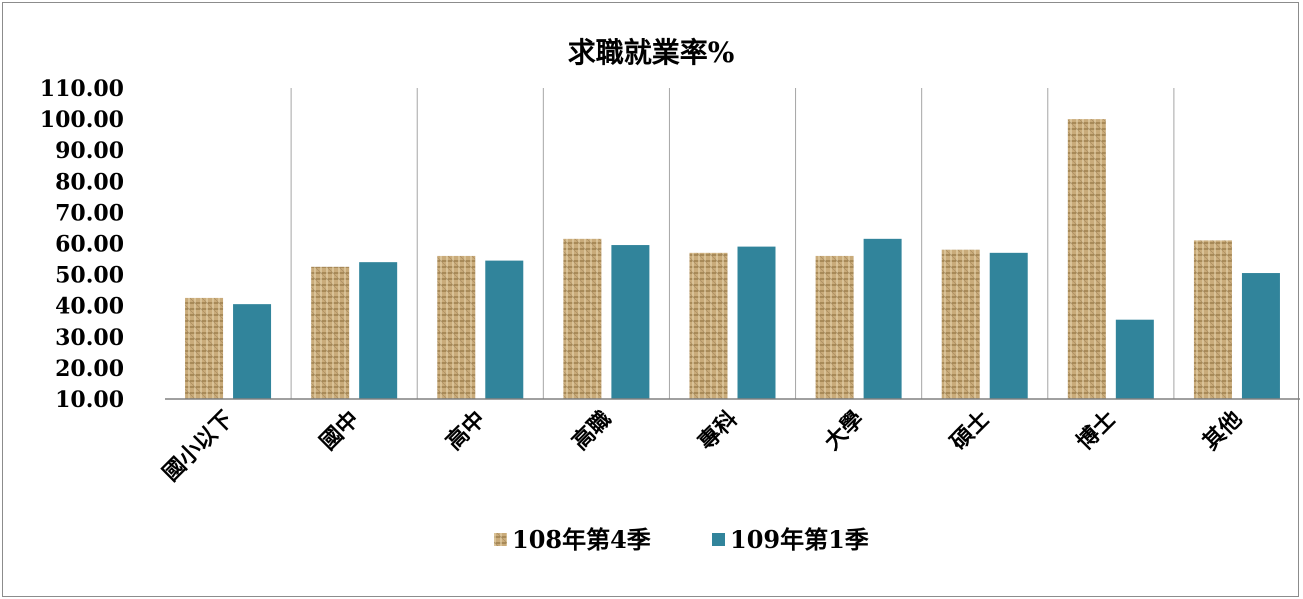  Describe the element at coordinates (89, 338) in the screenshot. I see `y-tick-label: 30.00` at that location.